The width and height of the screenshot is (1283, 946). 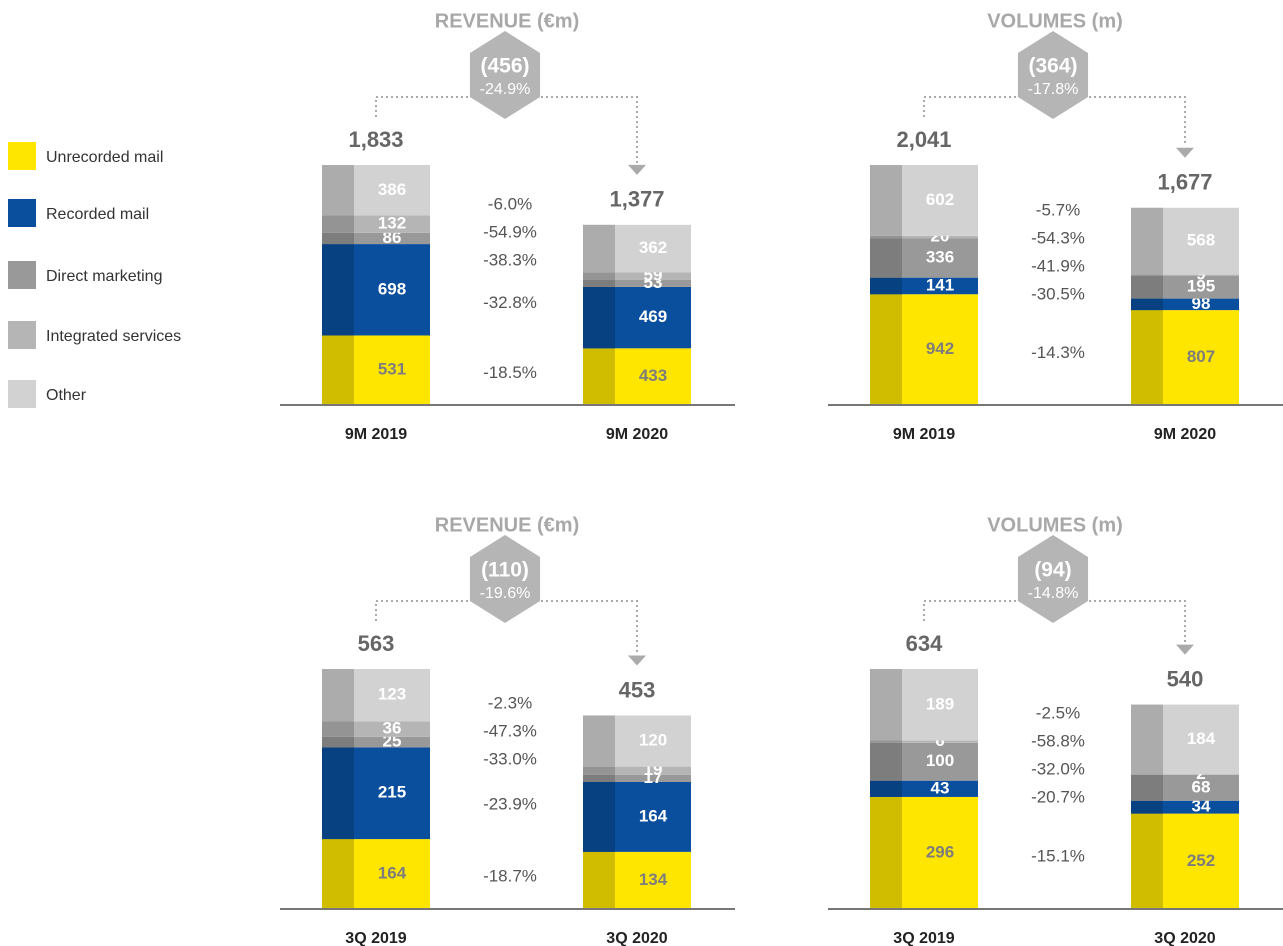 I want to click on change-label: -14.3%, so click(x=1058, y=352).